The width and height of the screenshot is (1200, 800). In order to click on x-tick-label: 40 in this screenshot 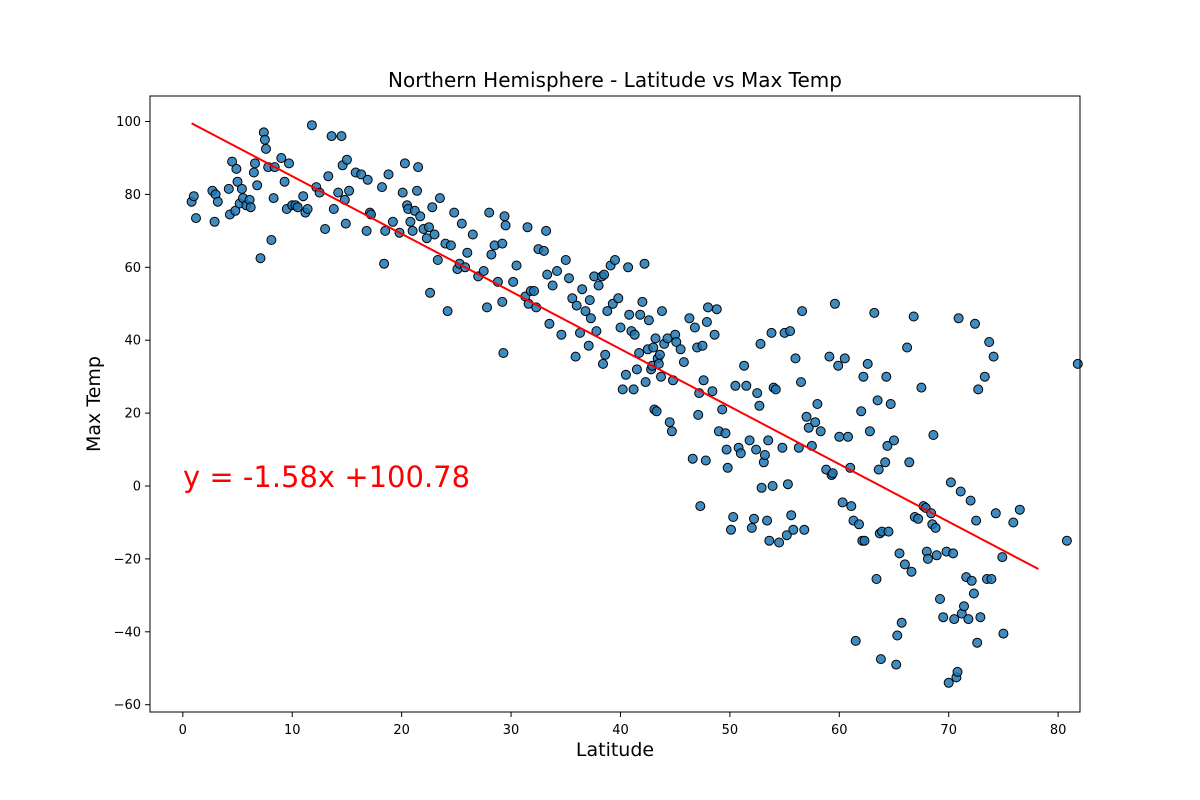, I will do `click(620, 730)`.